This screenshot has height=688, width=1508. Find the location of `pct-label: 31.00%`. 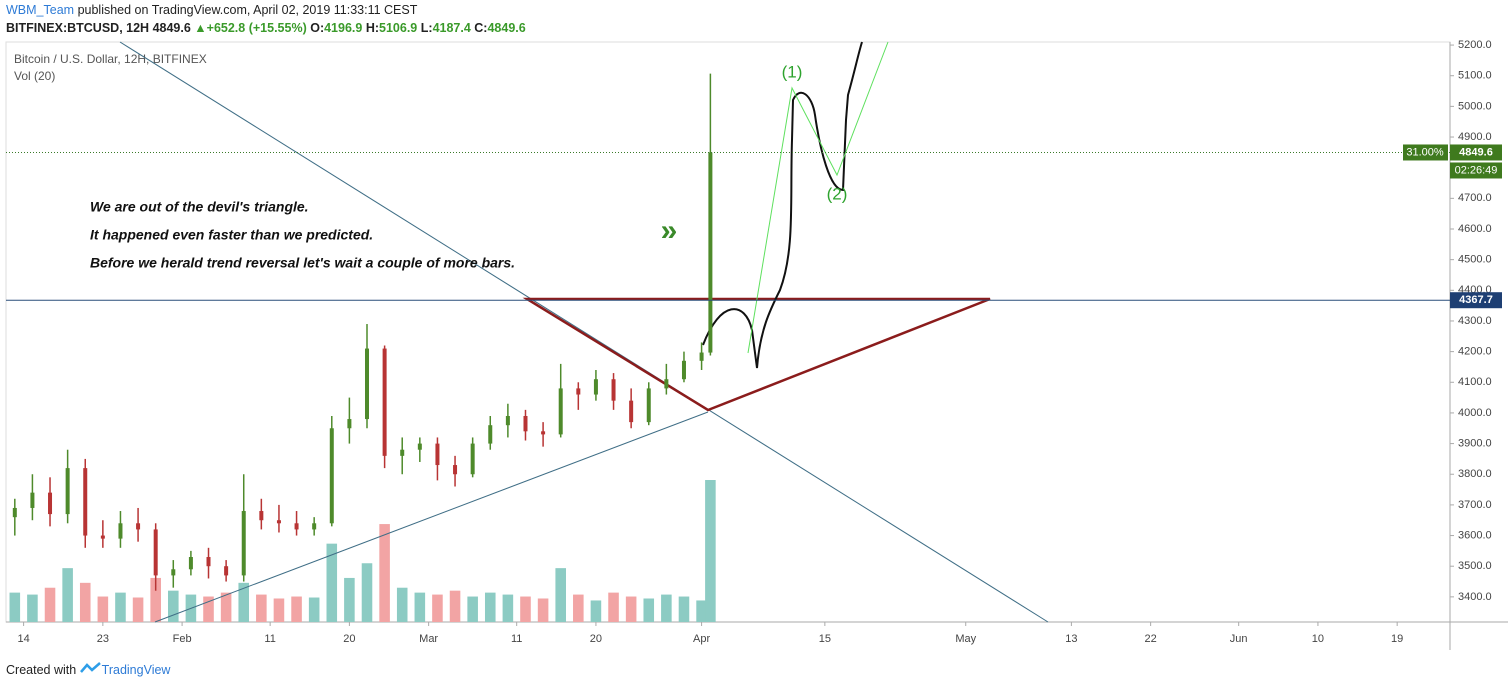

pct-label: 31.00% is located at coordinates (1425, 152).